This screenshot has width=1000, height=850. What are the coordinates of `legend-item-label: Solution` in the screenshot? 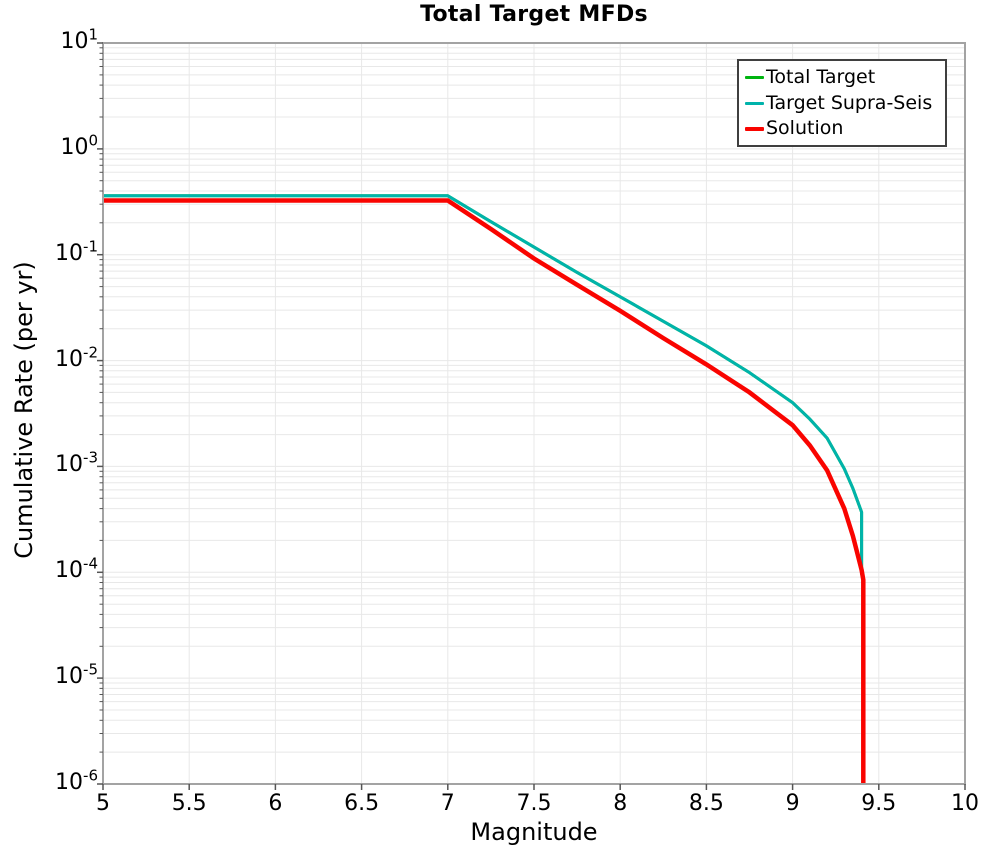 It's located at (805, 128).